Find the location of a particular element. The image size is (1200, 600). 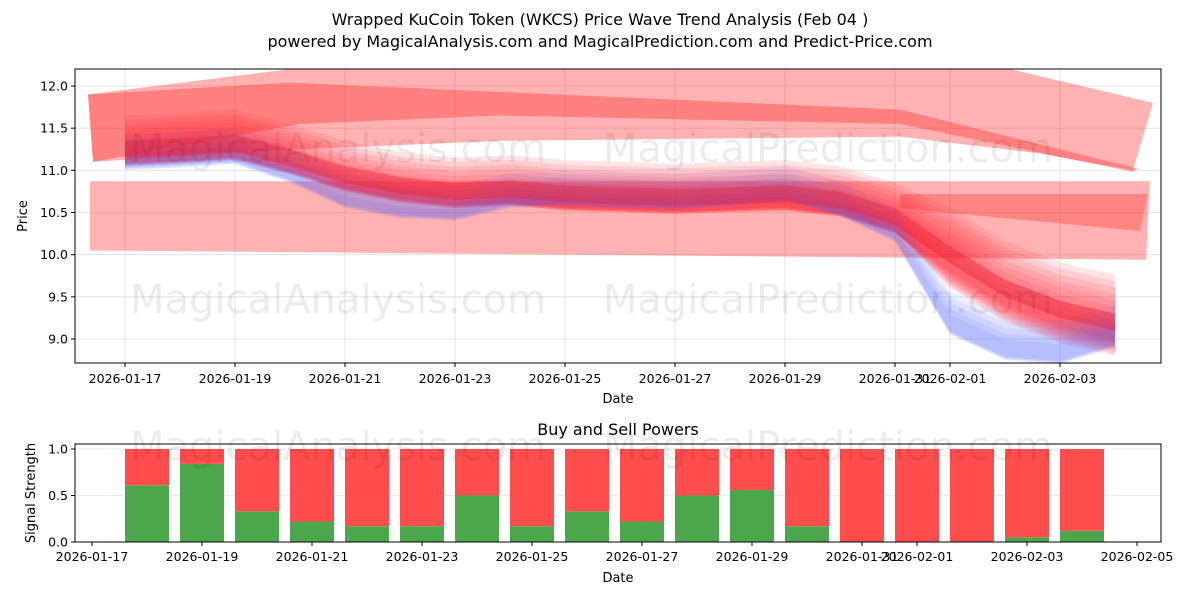

watermark-analysis-bottom: MagicalAnalysis.com is located at coordinates (338, 447).